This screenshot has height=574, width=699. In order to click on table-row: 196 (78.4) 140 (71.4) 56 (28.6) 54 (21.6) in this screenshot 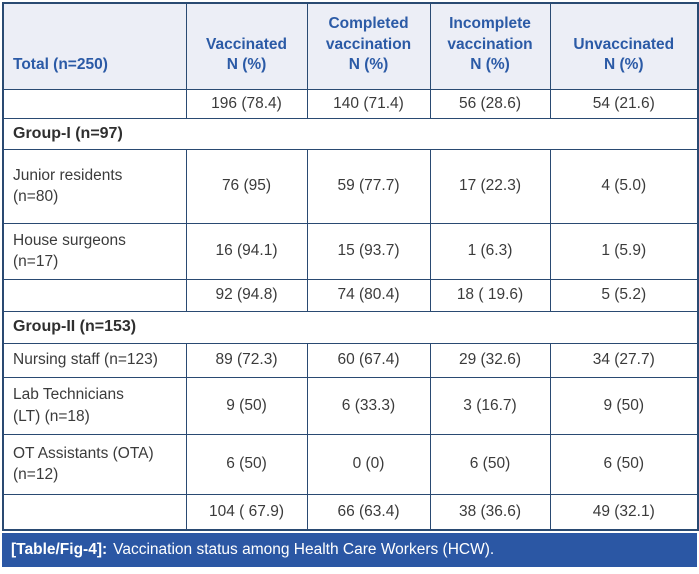, I will do `click(350, 103)`.